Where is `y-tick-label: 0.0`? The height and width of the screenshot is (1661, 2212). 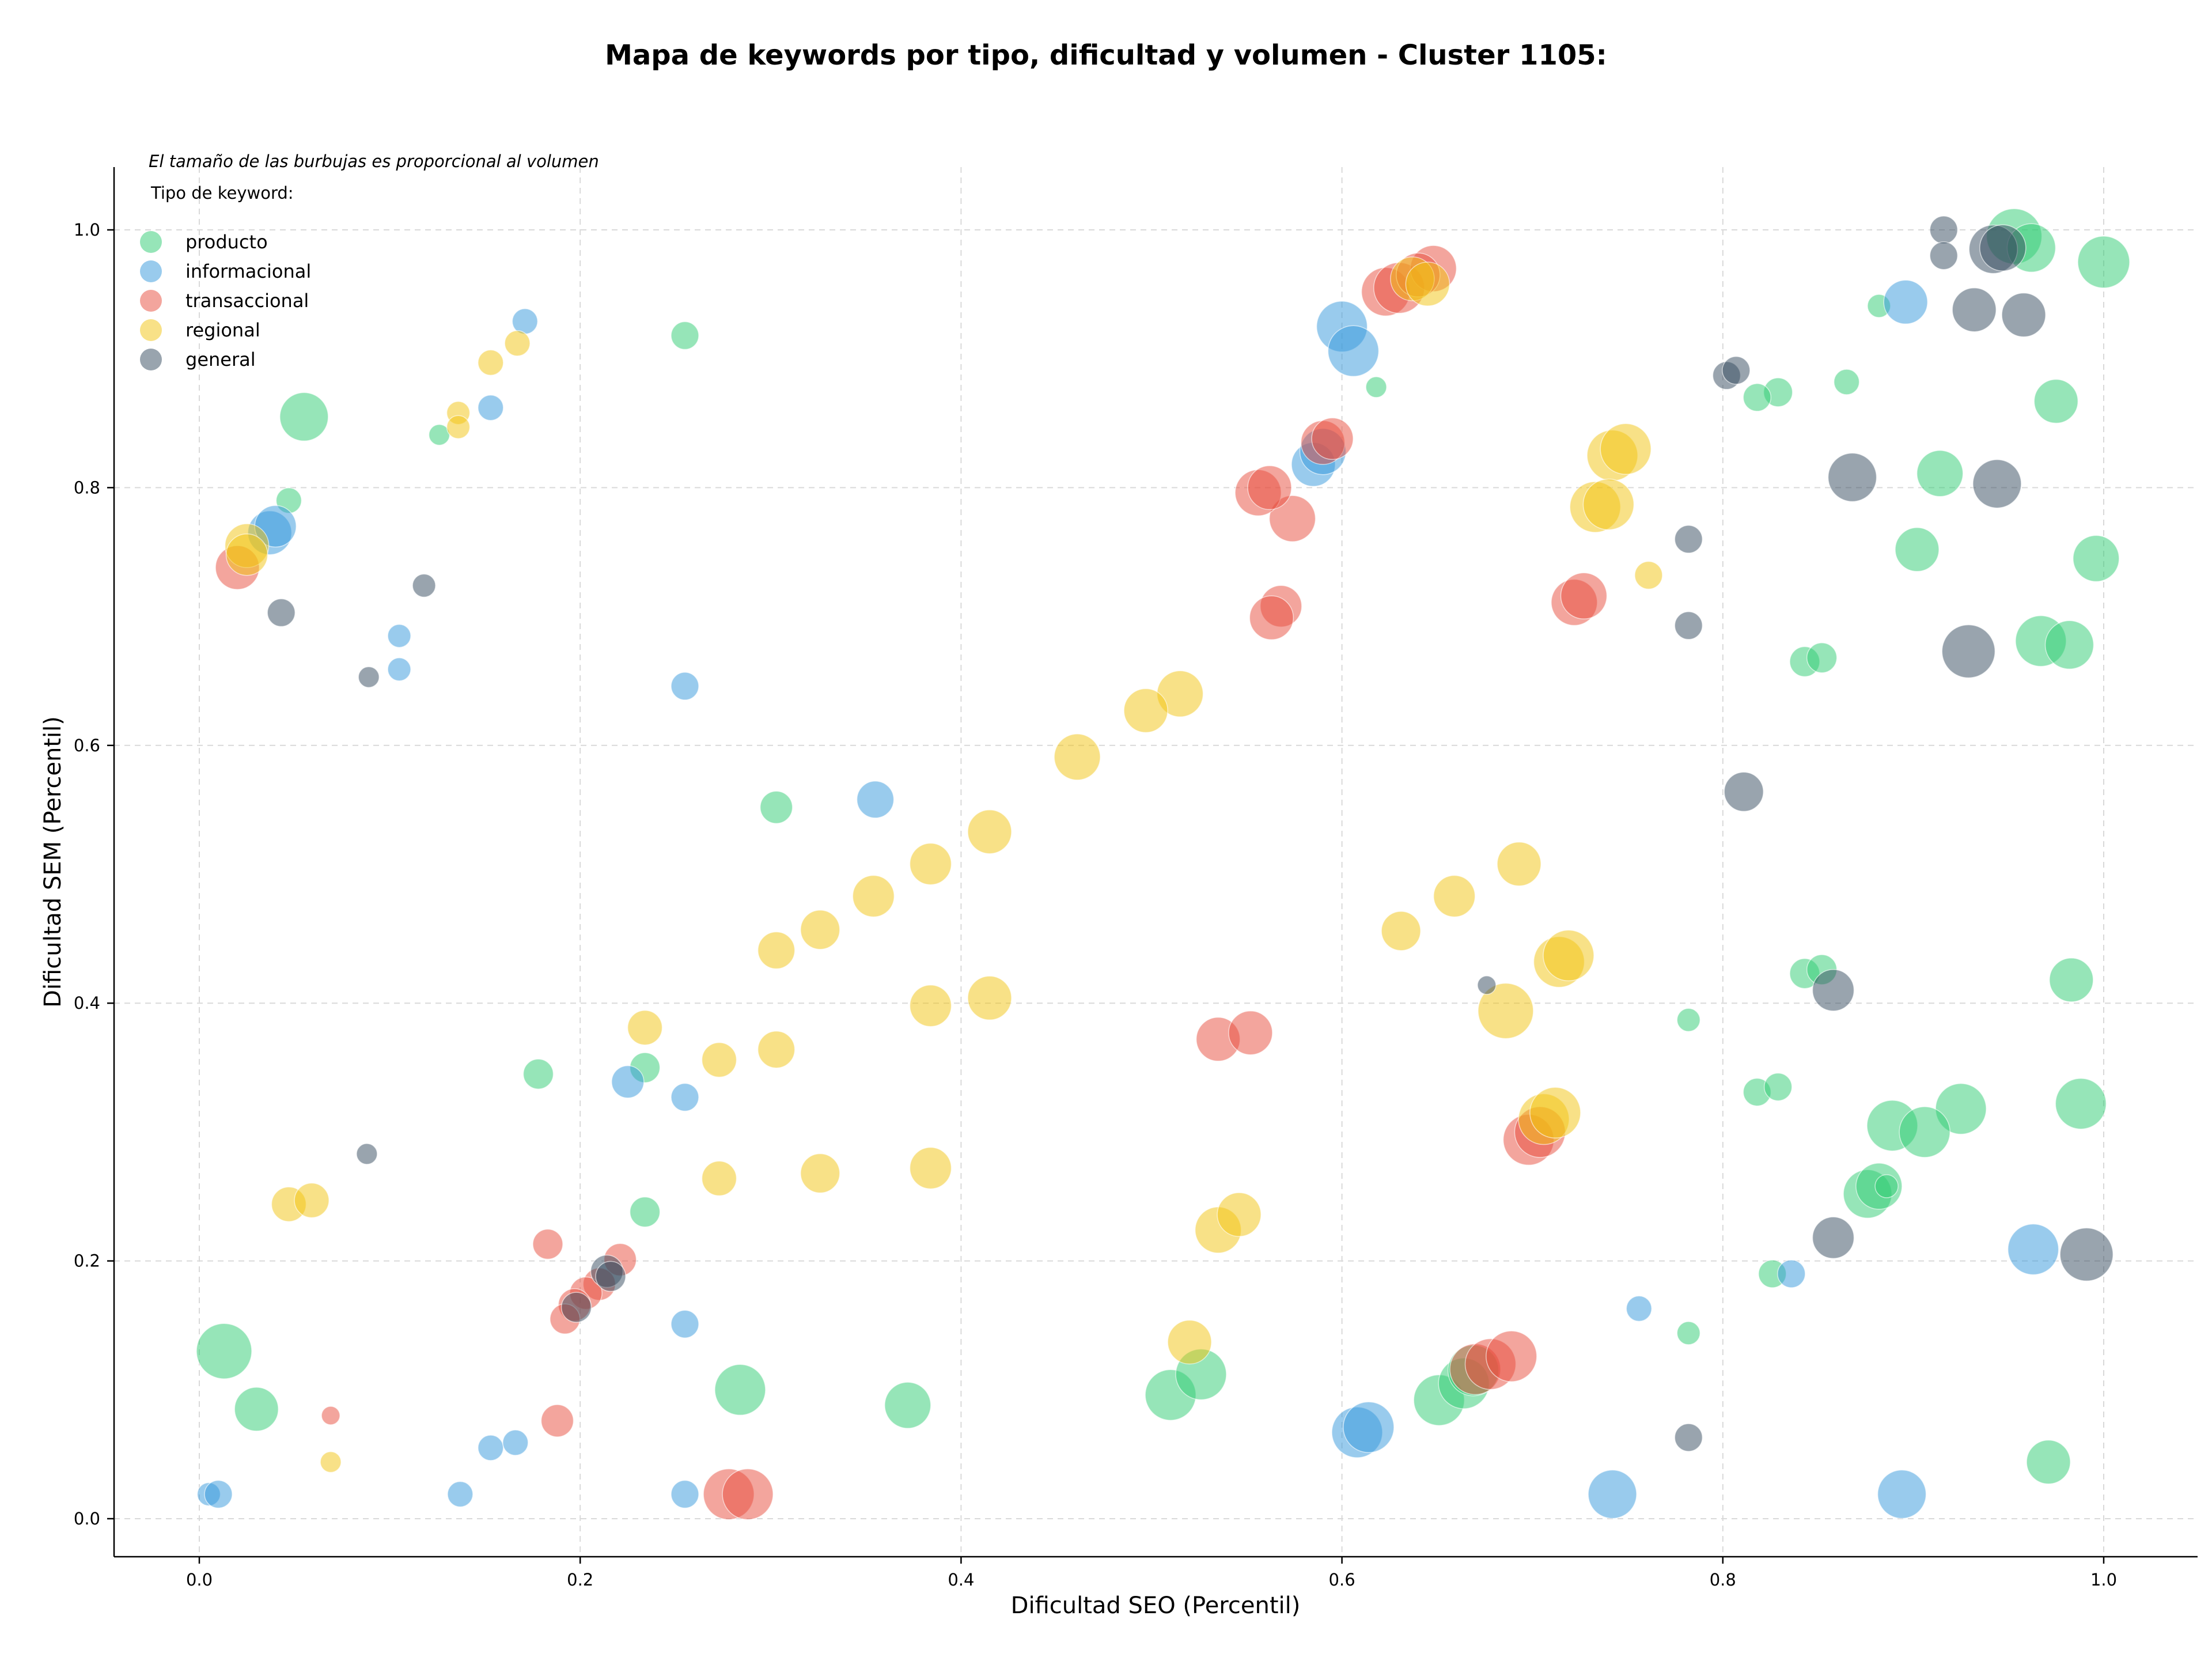 y-tick-label: 0.0 is located at coordinates (87, 1518).